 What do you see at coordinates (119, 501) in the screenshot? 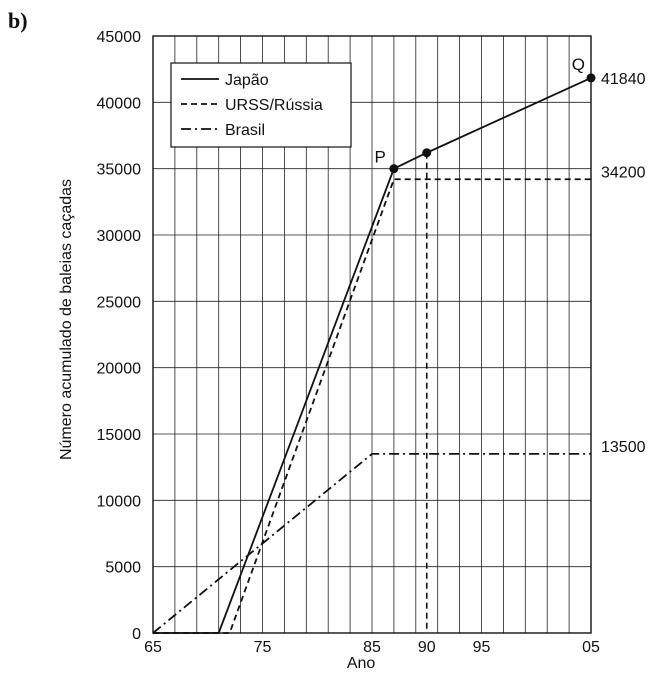
I see `y-tick-label: 10000` at bounding box center [119, 501].